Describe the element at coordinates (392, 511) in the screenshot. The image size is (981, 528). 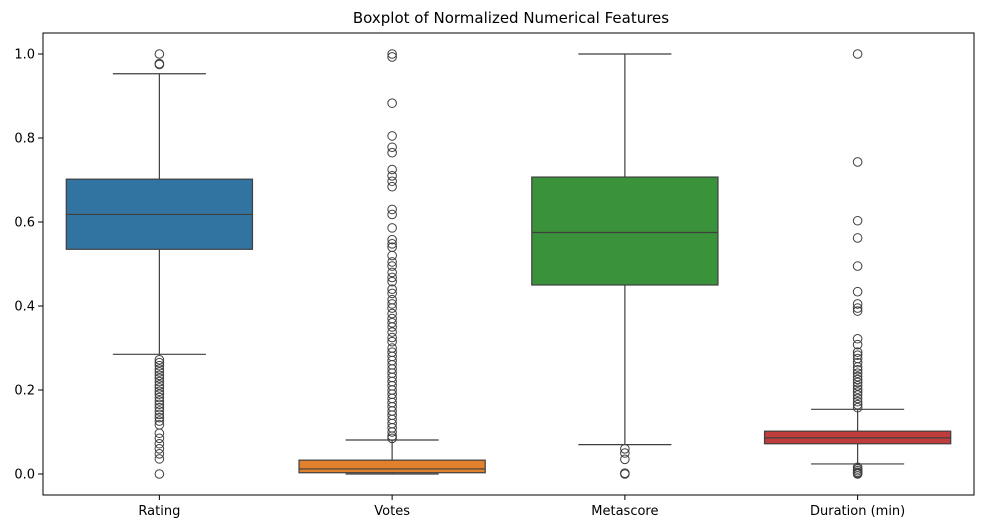
I see `x-tick-label-votes: Votes` at that location.